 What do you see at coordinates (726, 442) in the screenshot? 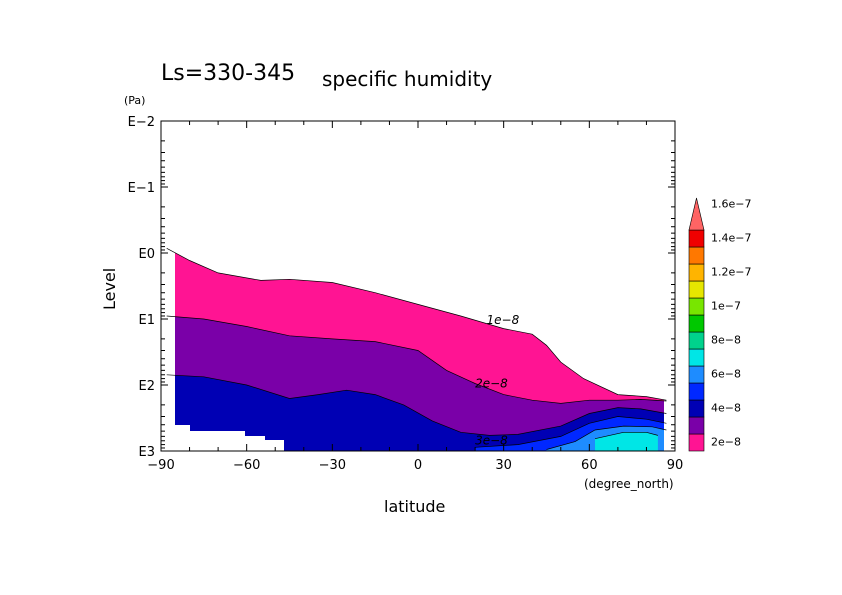
I see `colorbar-label: 2e−8` at bounding box center [726, 442].